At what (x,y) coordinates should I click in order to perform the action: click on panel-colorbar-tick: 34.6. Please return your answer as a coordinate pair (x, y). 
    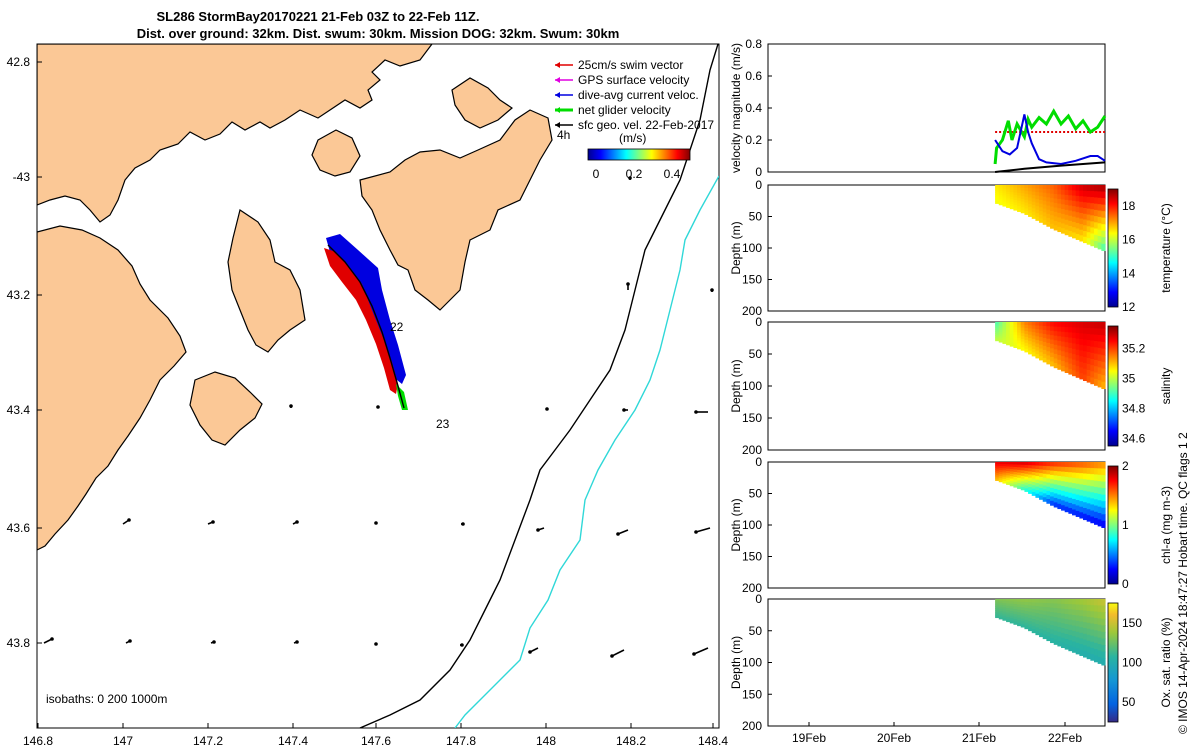
    Looking at the image, I should click on (1134, 439).